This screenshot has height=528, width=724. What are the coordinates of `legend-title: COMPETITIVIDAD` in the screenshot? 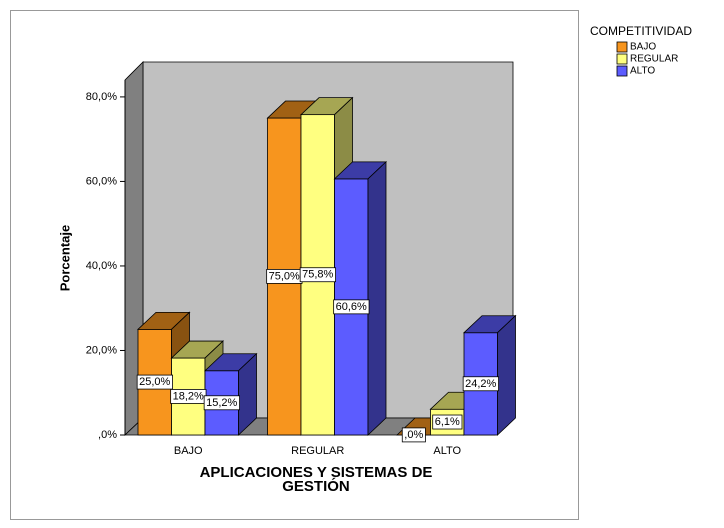 It's located at (641, 31).